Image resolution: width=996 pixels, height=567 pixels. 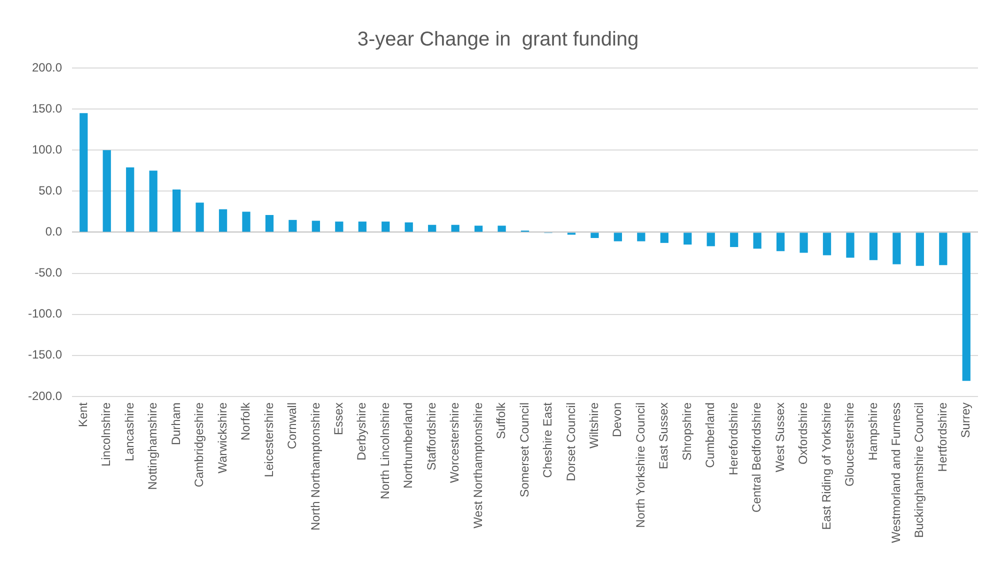 What do you see at coordinates (385, 451) in the screenshot?
I see `x-tick-label: North Lincolnshire` at bounding box center [385, 451].